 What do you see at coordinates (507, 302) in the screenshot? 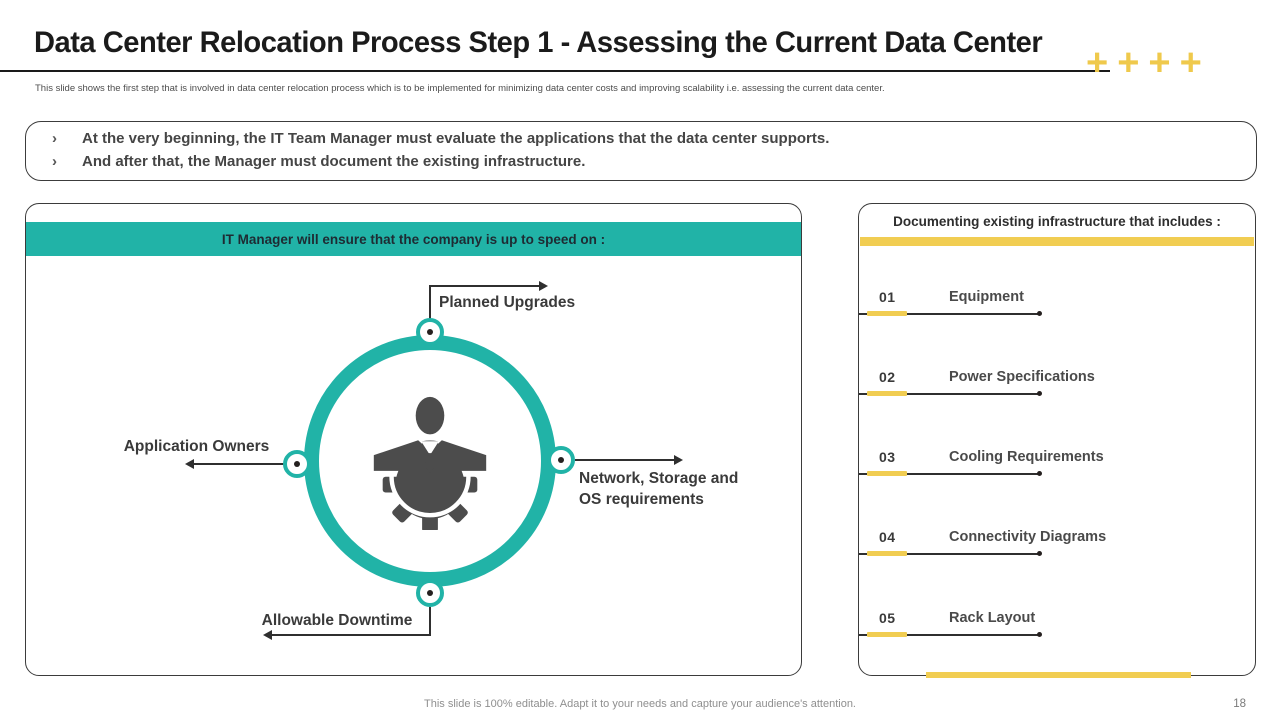
I see `spoke-label-planned-upgrades: Planned Upgrades` at bounding box center [507, 302].